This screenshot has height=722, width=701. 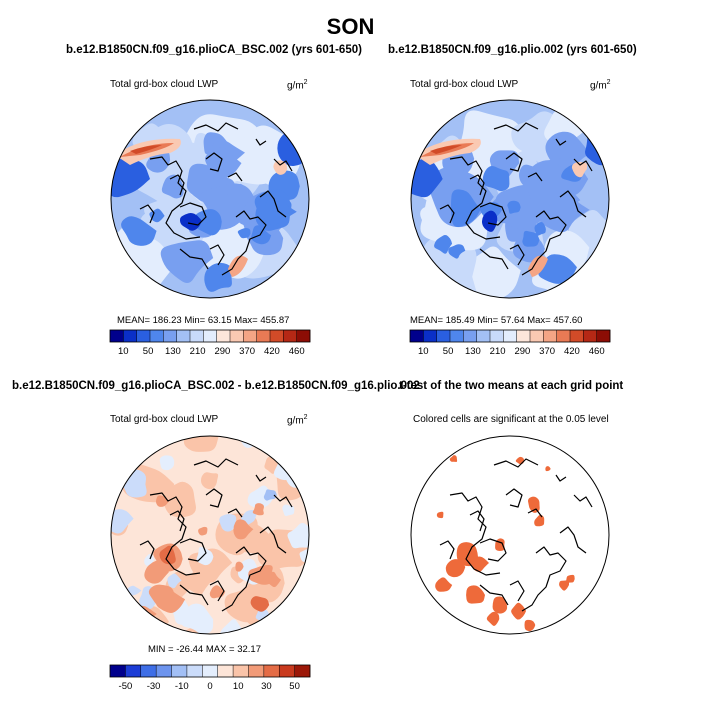 I want to click on stats-top-right: MEAN= 185.49 Min= 57.64 Max= 457.60, so click(x=496, y=320).